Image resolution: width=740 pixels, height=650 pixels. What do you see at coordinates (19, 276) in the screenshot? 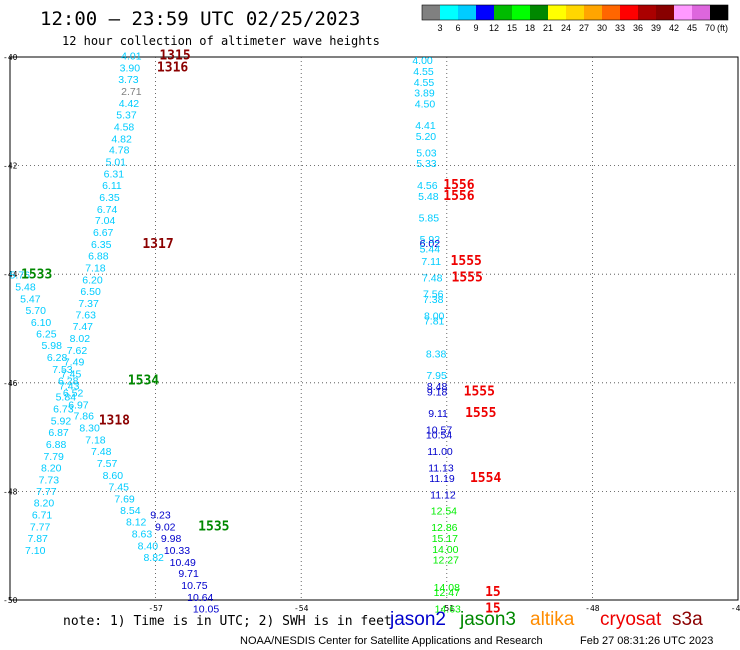
I see `wave-height-label: 5.76` at bounding box center [19, 276].